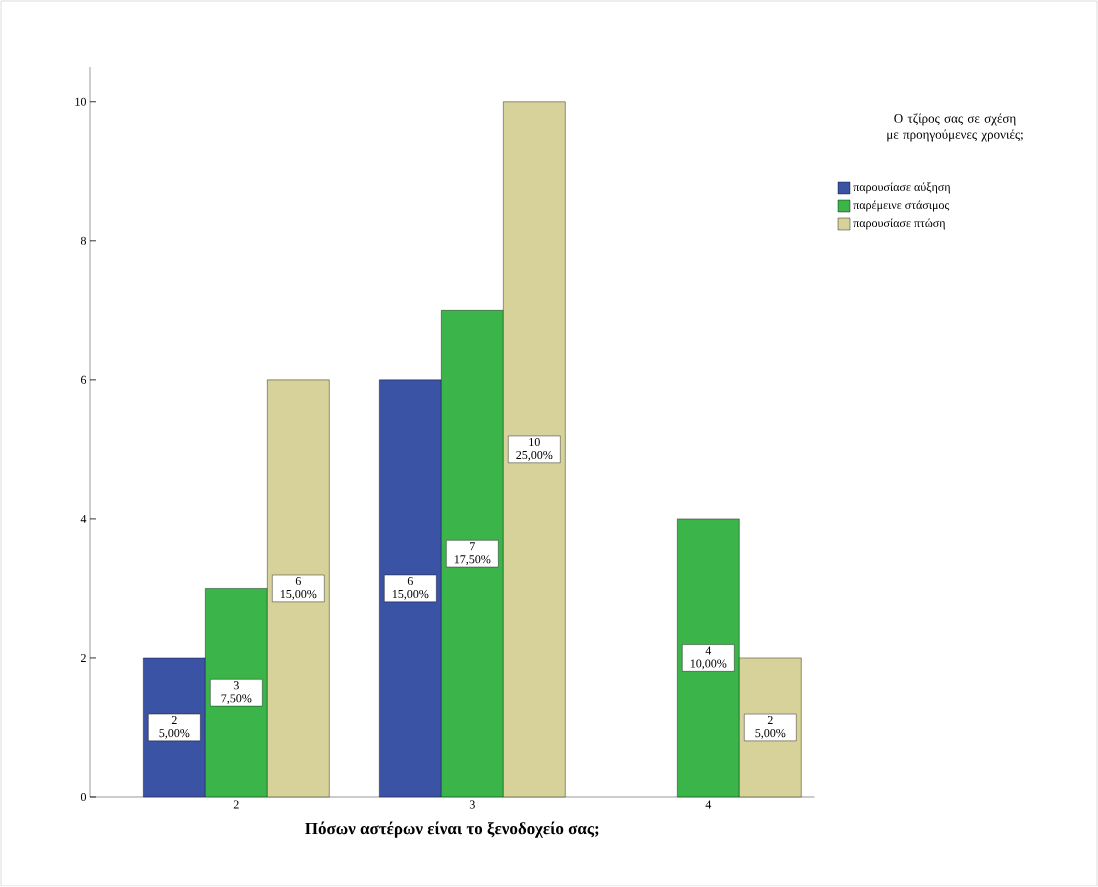  What do you see at coordinates (708, 658) in the screenshot?
I see `data-label: 4 10,00%` at bounding box center [708, 658].